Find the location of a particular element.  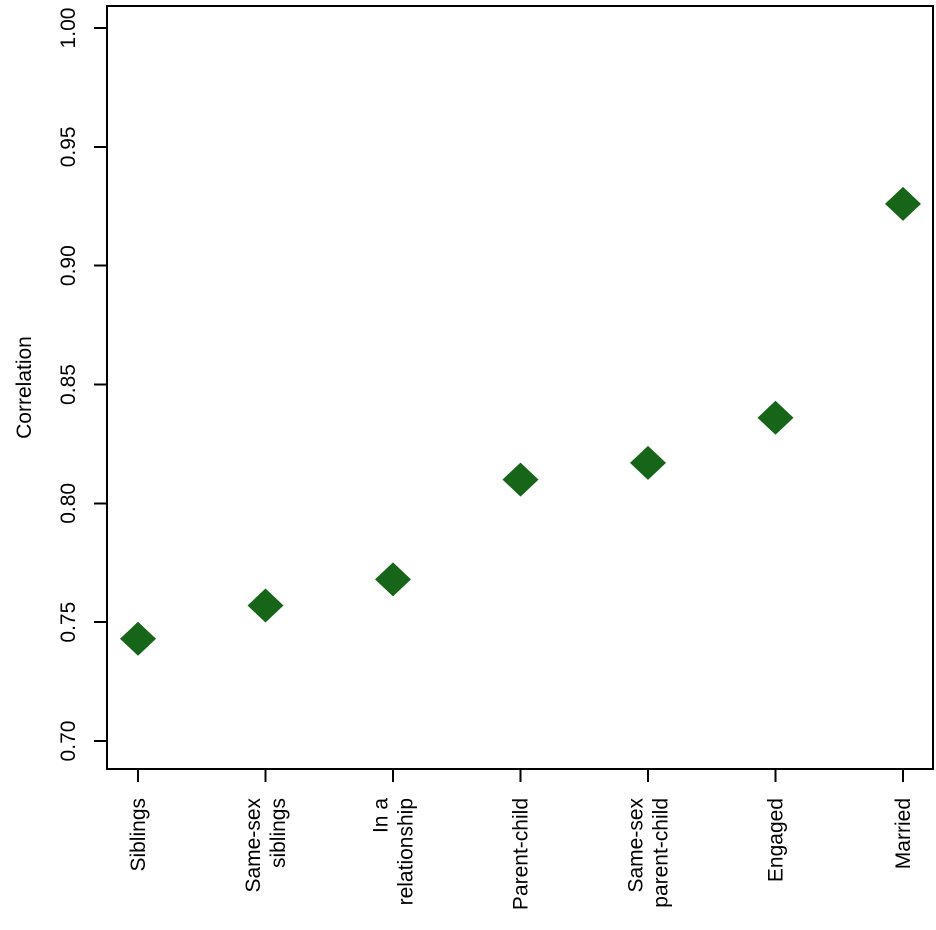

data-point-same-sex-parent-child is located at coordinates (648, 462).